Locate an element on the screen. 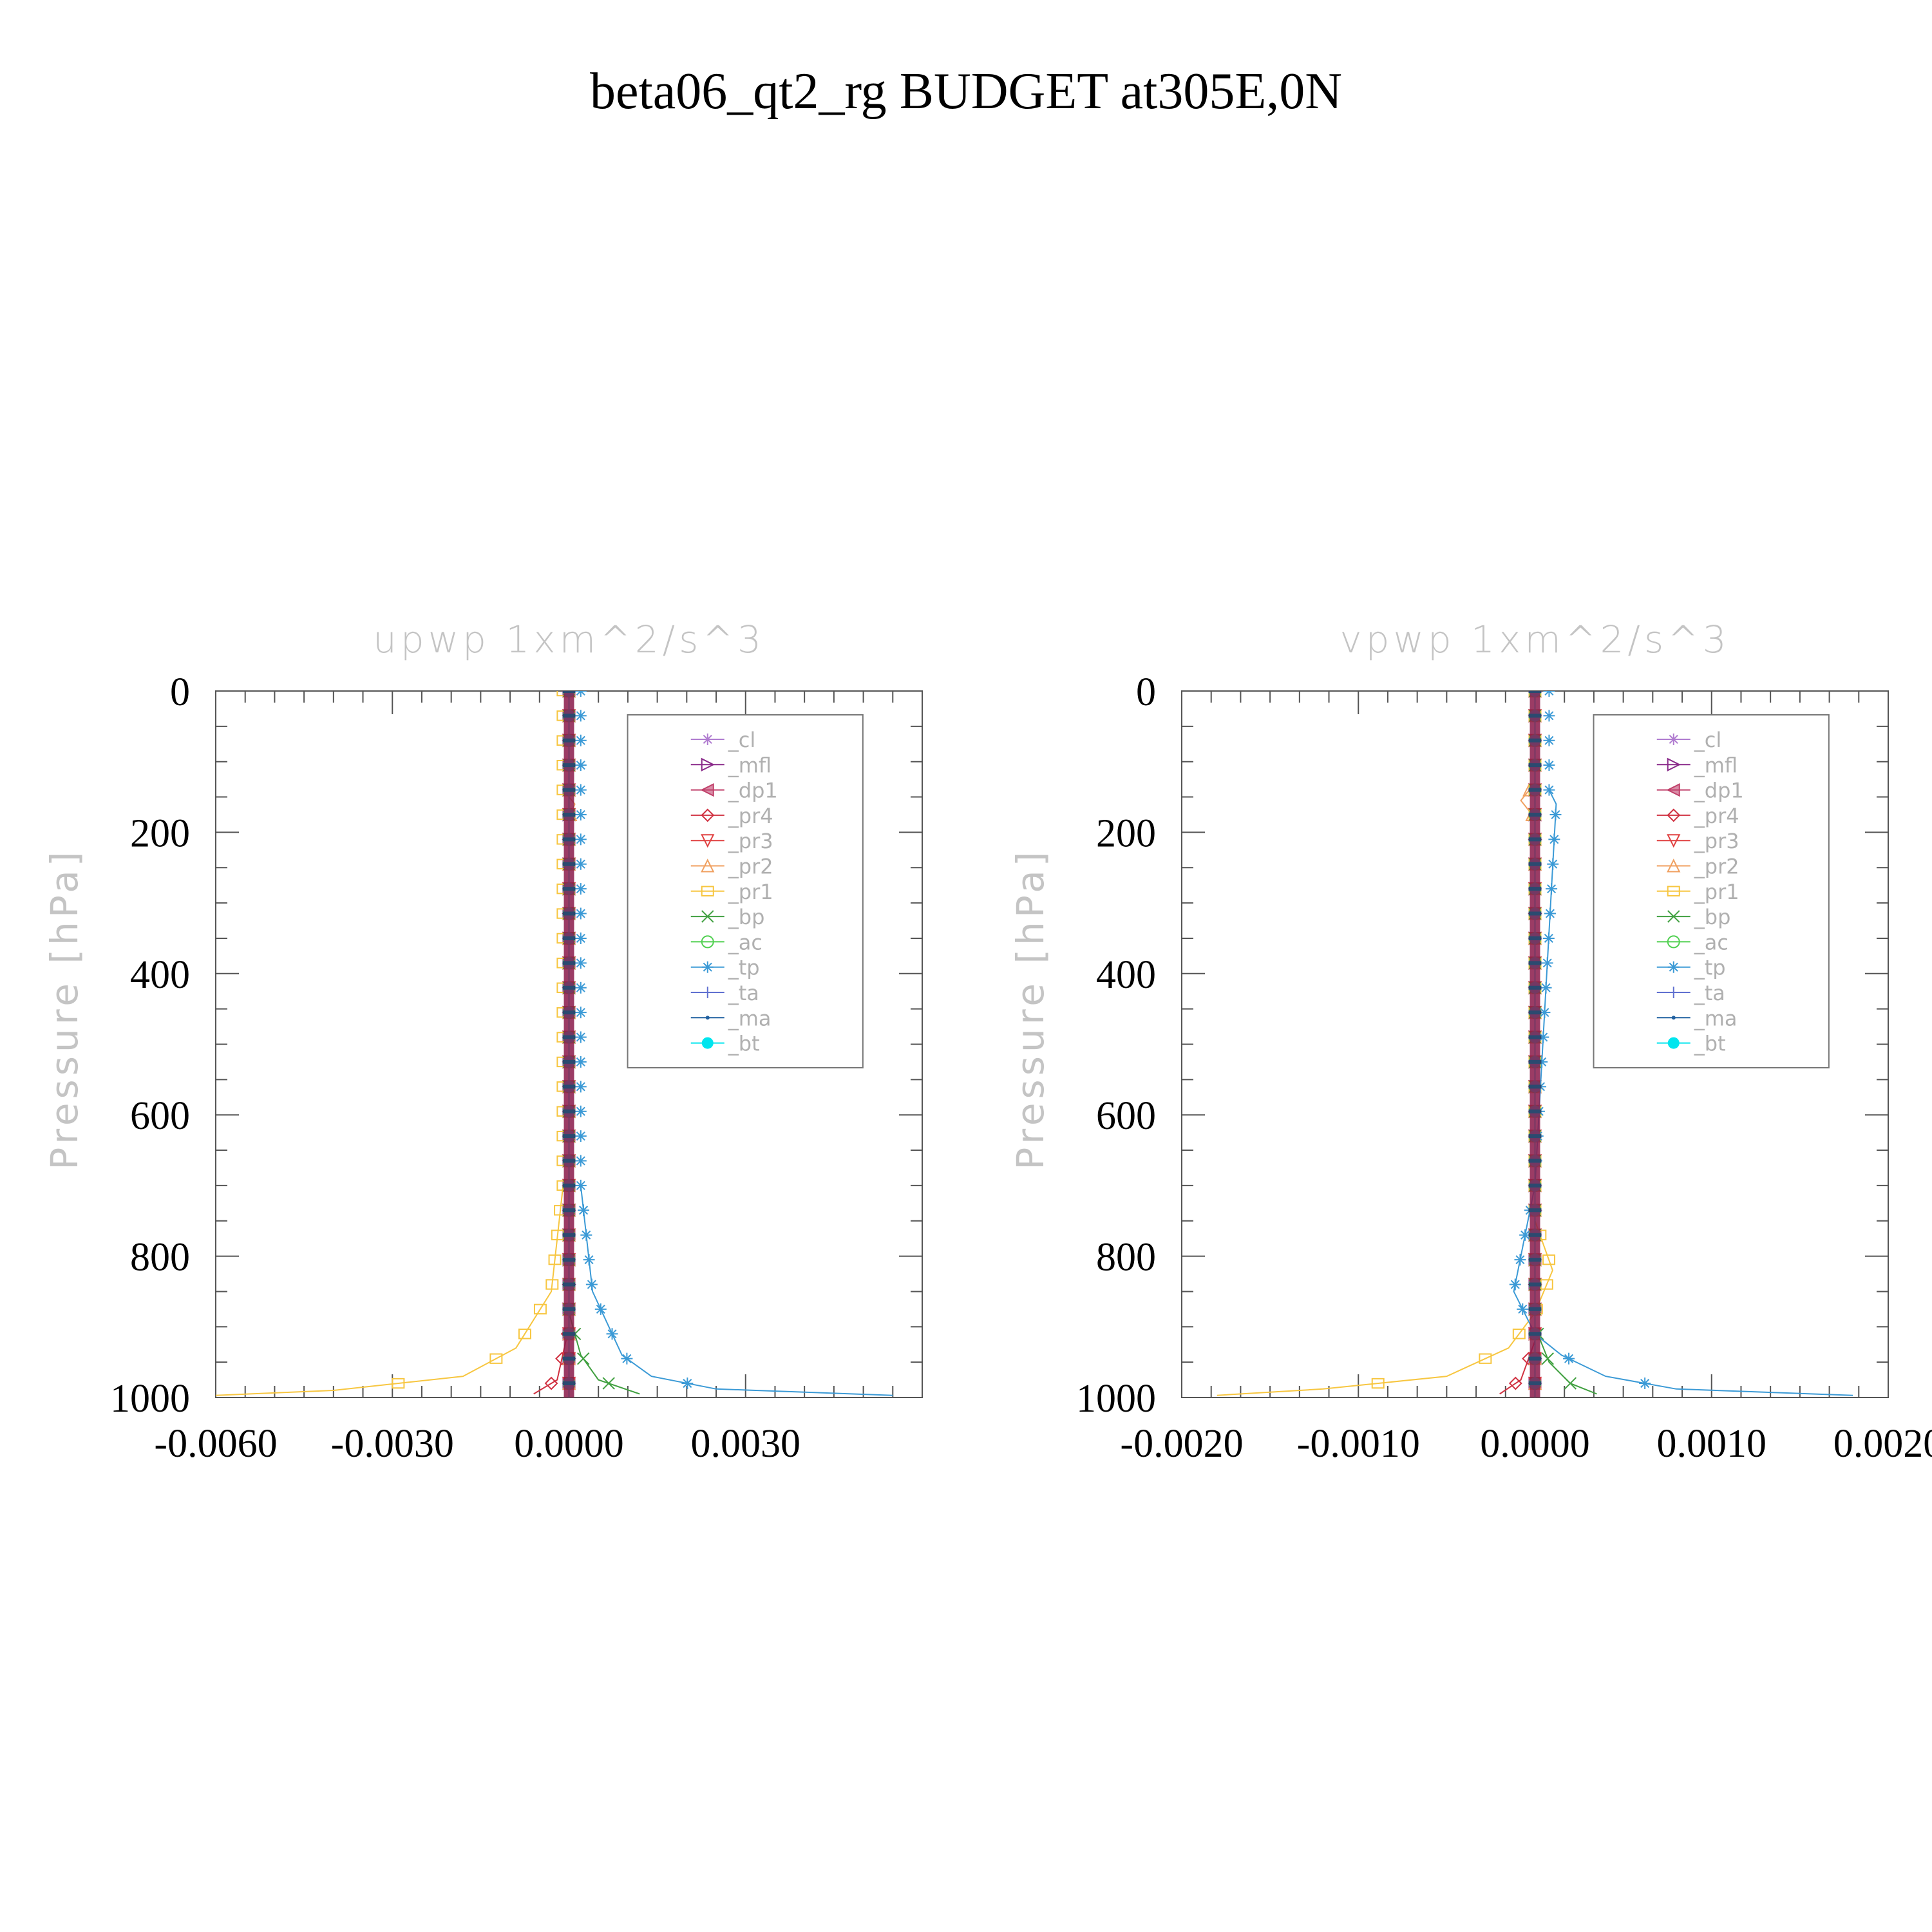 The width and height of the screenshot is (1932, 1932). legend-label: _ta is located at coordinates (744, 993).